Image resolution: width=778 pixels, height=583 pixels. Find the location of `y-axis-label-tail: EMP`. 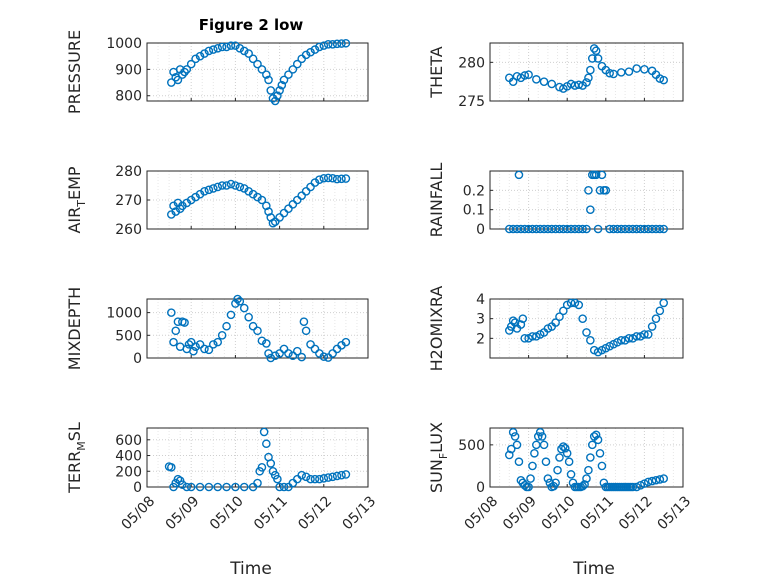

y-axis-label-tail: EMP is located at coordinates (74, 183).